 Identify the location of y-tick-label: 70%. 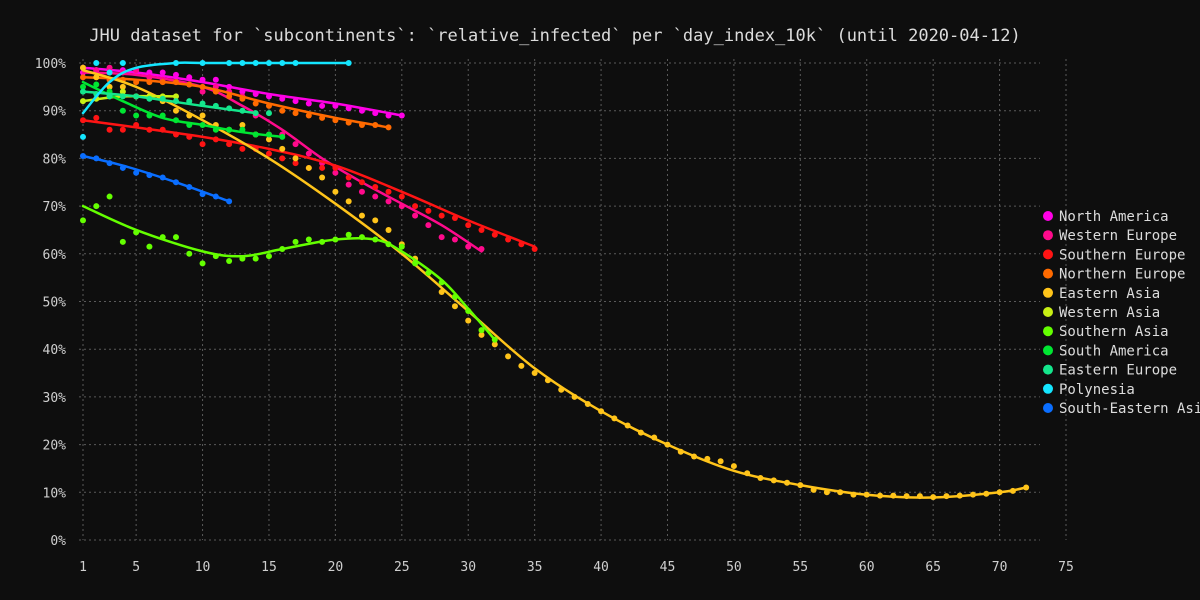
(55, 207).